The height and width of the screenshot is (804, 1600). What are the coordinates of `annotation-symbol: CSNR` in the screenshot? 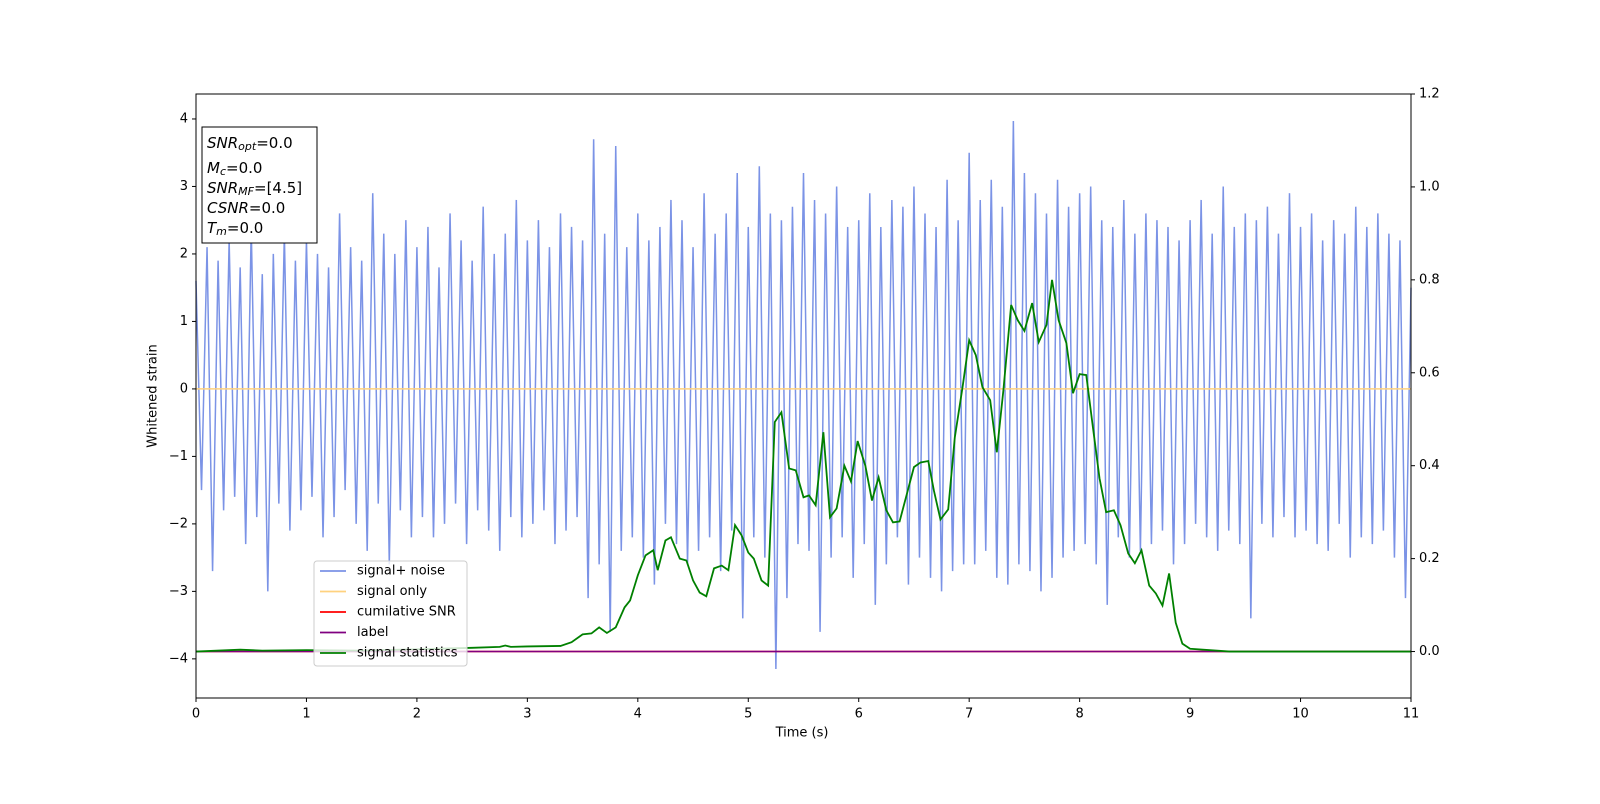 It's located at (228, 208).